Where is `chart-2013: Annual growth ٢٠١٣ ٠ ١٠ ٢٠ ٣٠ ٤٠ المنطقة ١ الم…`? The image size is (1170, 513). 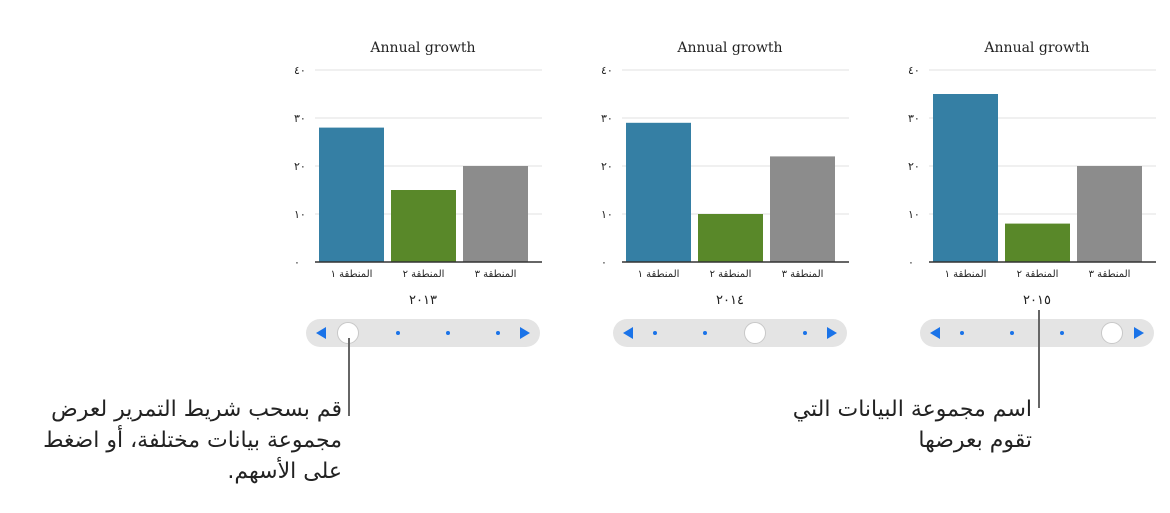 chart-2013: Annual growth ٢٠١٣ ٠ ١٠ ٢٠ ٣٠ ٤٠ المنطقة ١ الم… is located at coordinates (416, 175).